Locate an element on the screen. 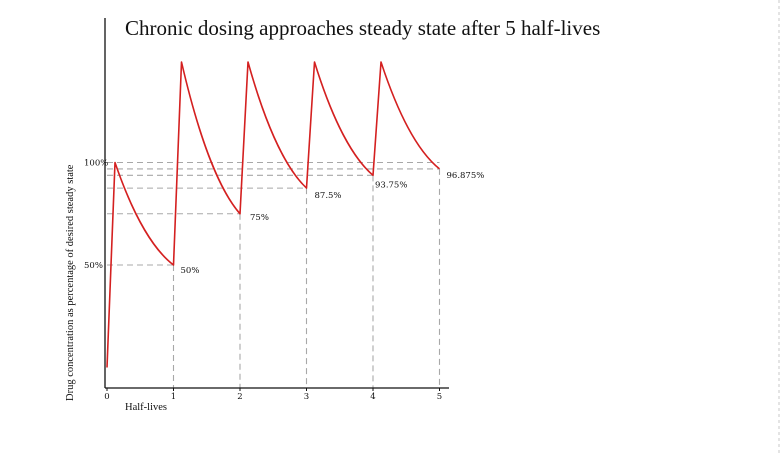 The width and height of the screenshot is (780, 456). x-tick-label: 4 is located at coordinates (372, 397).